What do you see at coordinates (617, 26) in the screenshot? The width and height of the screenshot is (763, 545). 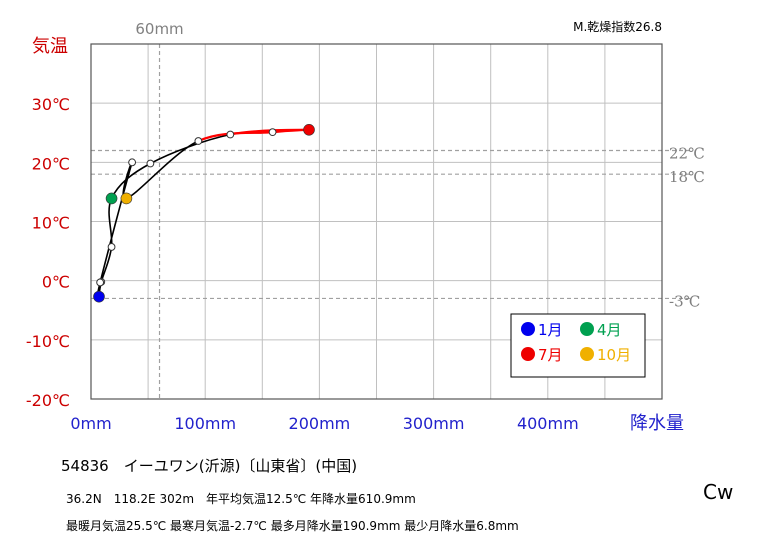 I see `dryness-index-label: M.乾燥指数26.8` at bounding box center [617, 26].